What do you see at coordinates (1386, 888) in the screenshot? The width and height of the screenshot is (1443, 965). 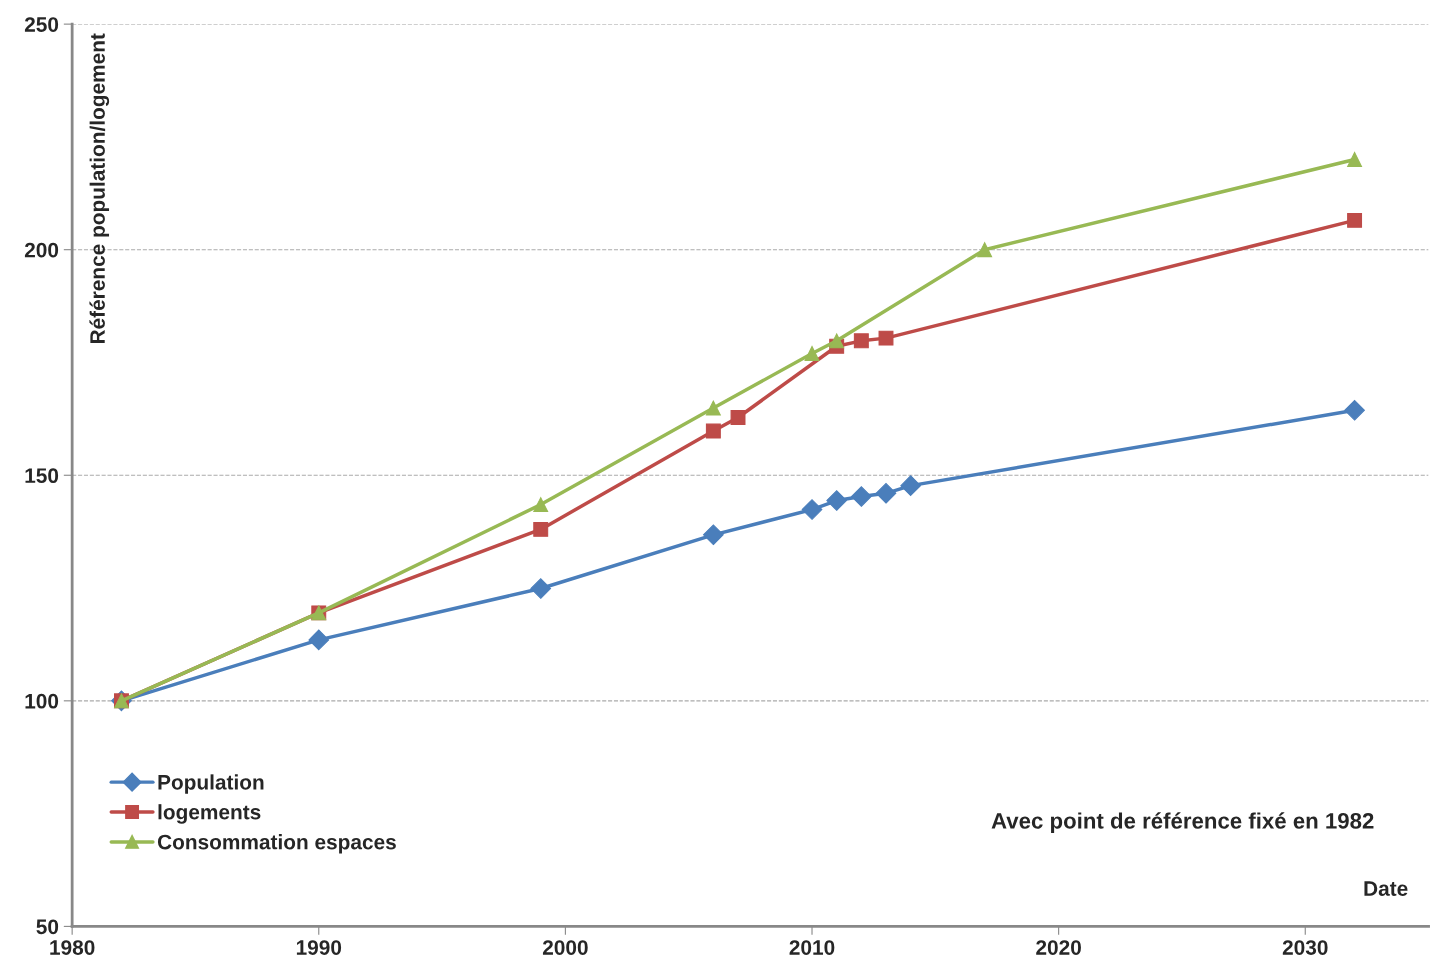 I see `x-axis-title: Date` at bounding box center [1386, 888].